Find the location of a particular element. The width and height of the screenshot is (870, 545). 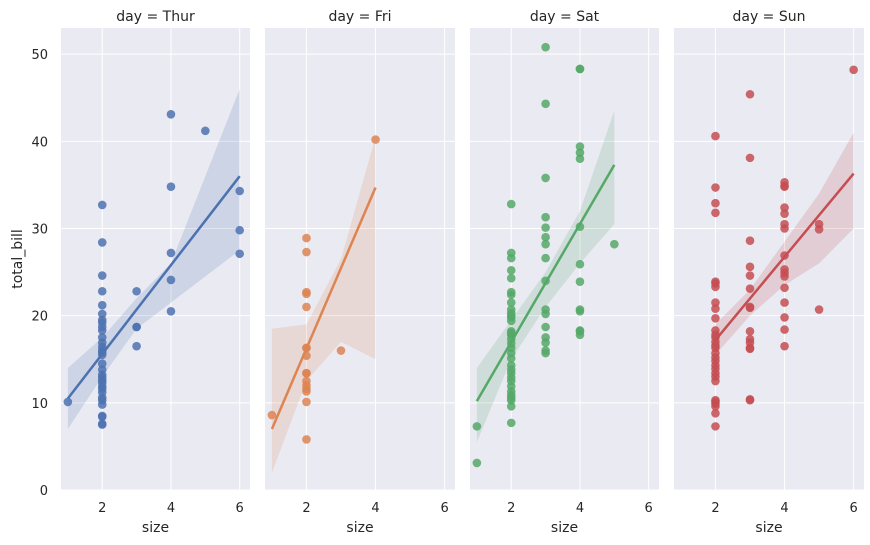

facet-title: day = Thur is located at coordinates (155, 17).